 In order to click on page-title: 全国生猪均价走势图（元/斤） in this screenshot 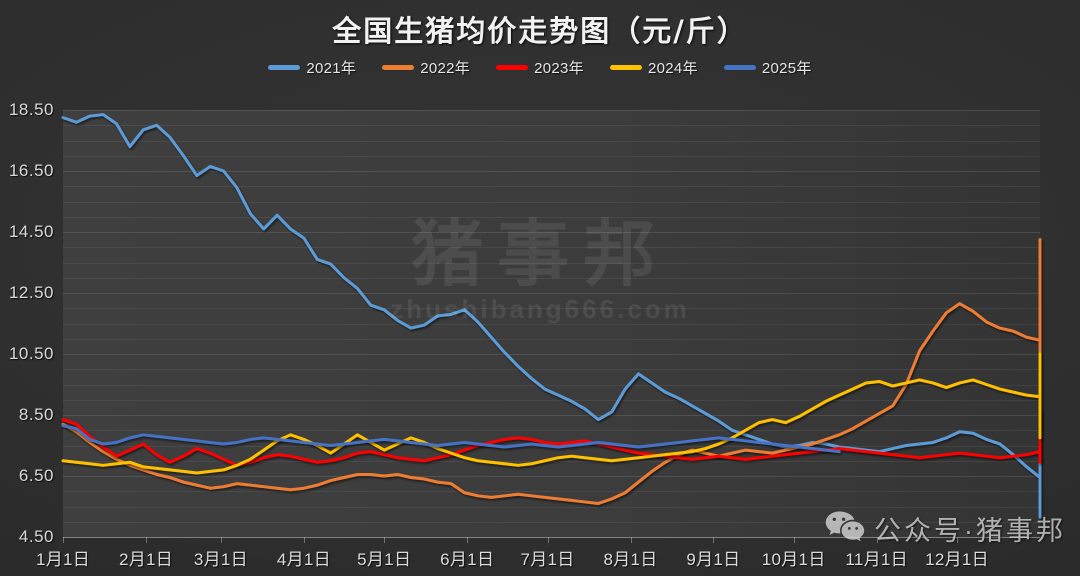, I will do `click(540, 31)`.